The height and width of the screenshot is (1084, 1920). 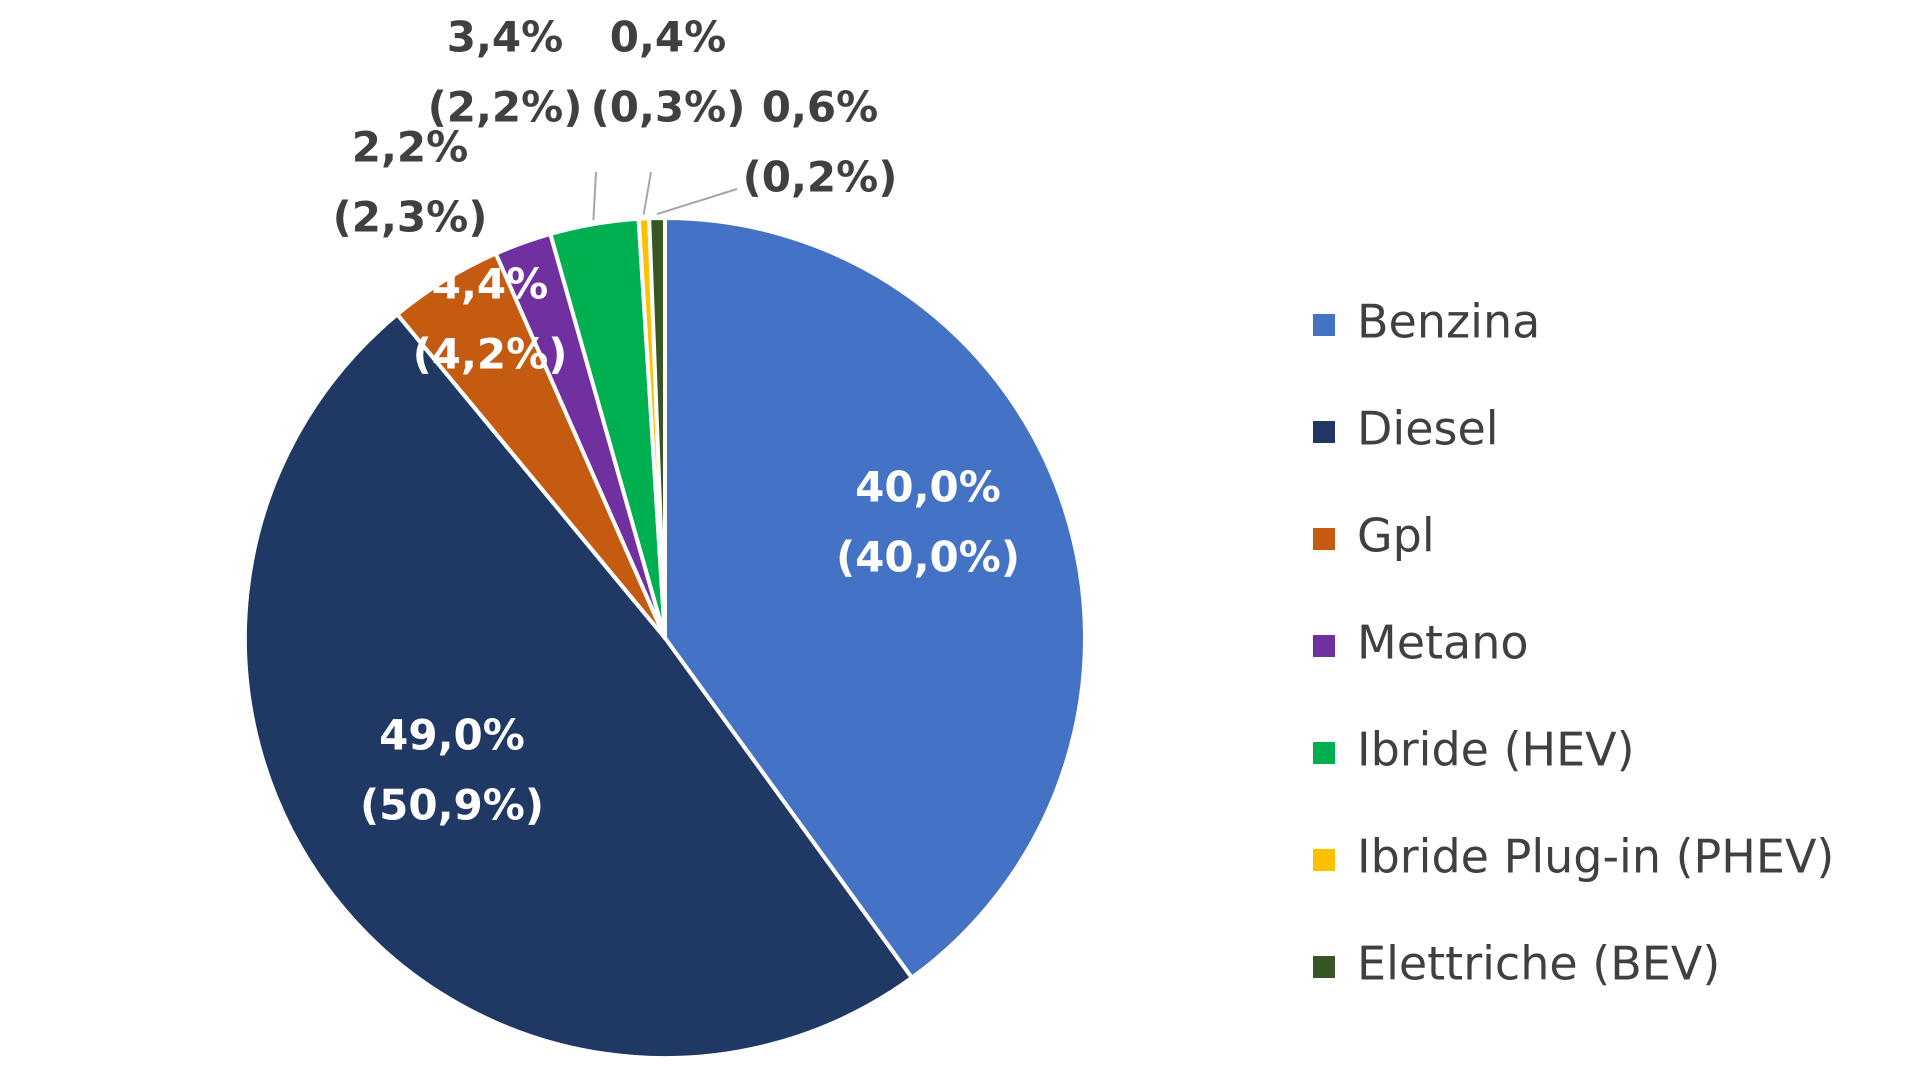 What do you see at coordinates (820, 177) in the screenshot?
I see `data-sublabel-elettriche-bev: (0,2%)` at bounding box center [820, 177].